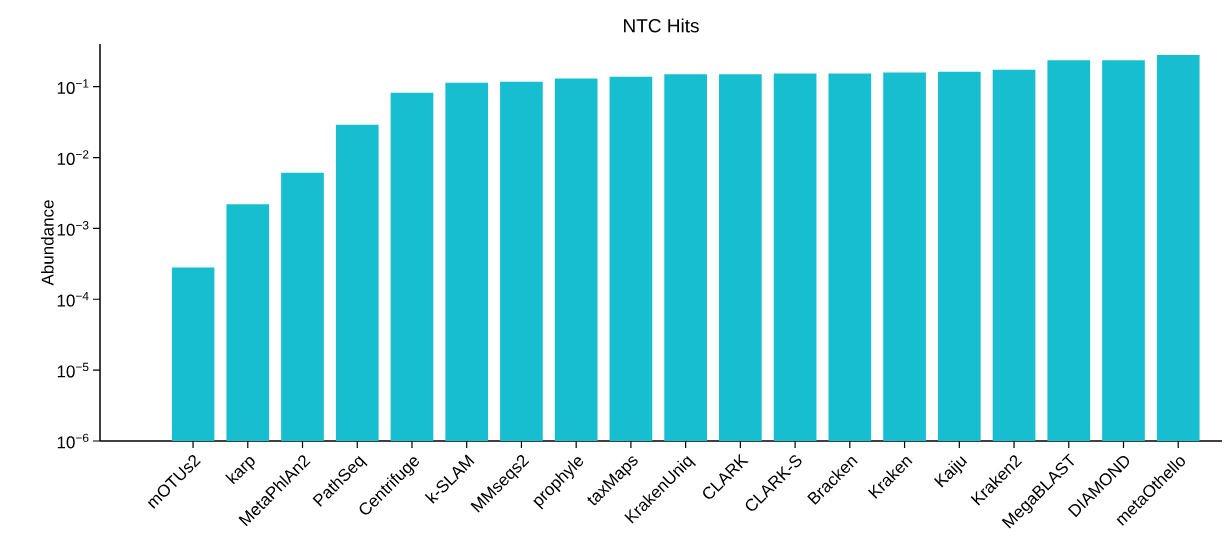  What do you see at coordinates (73, 86) in the screenshot?
I see `y-tick-label: 10$^{−1}$` at bounding box center [73, 86].